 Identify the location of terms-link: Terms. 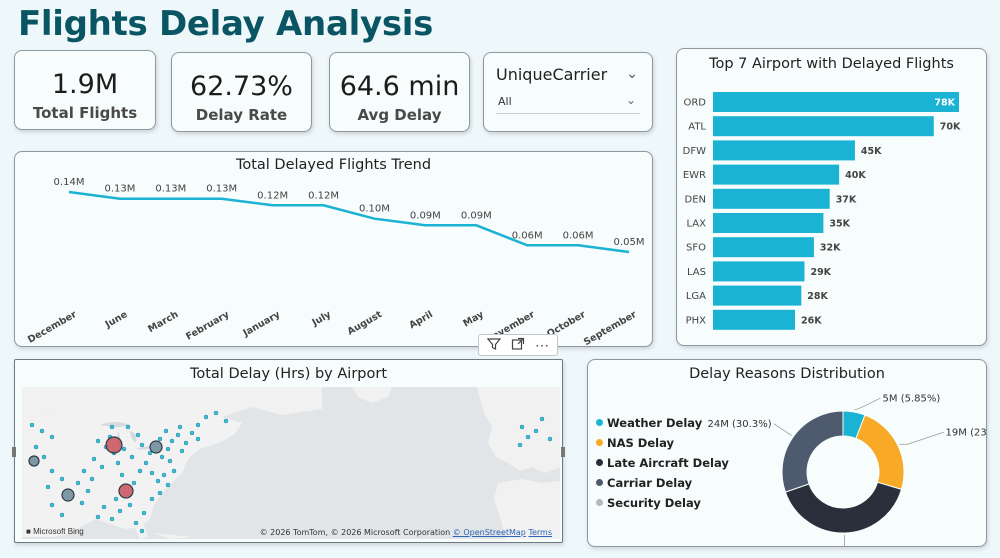
(540, 532).